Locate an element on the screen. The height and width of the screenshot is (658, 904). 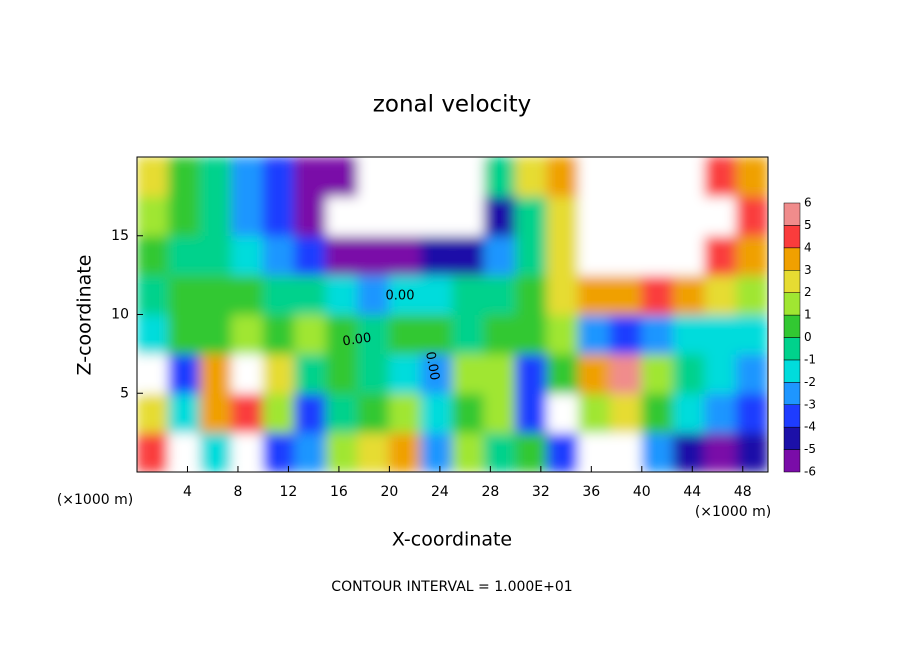
chart-title: zonal velocity is located at coordinates (452, 105).